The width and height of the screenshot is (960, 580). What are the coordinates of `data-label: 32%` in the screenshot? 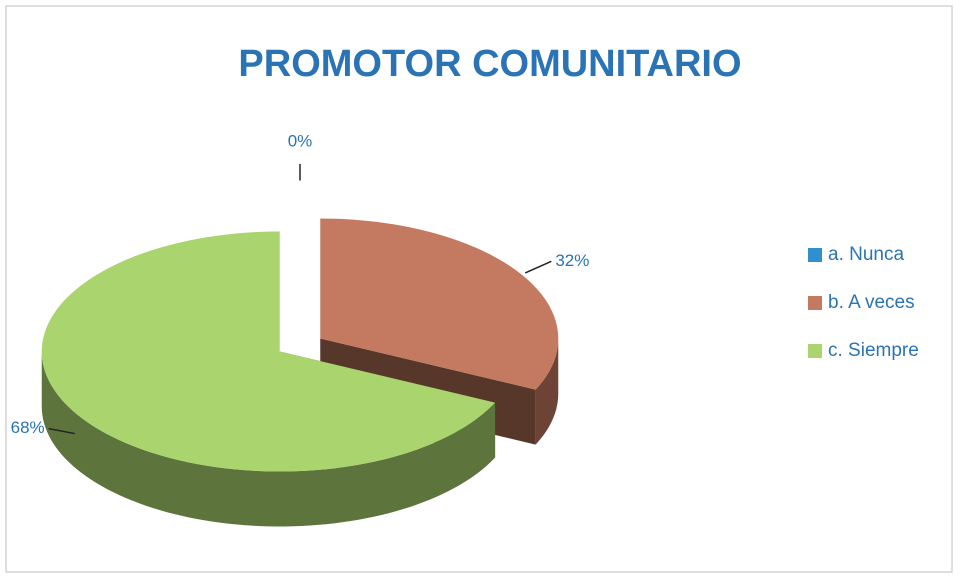 It's located at (572, 260).